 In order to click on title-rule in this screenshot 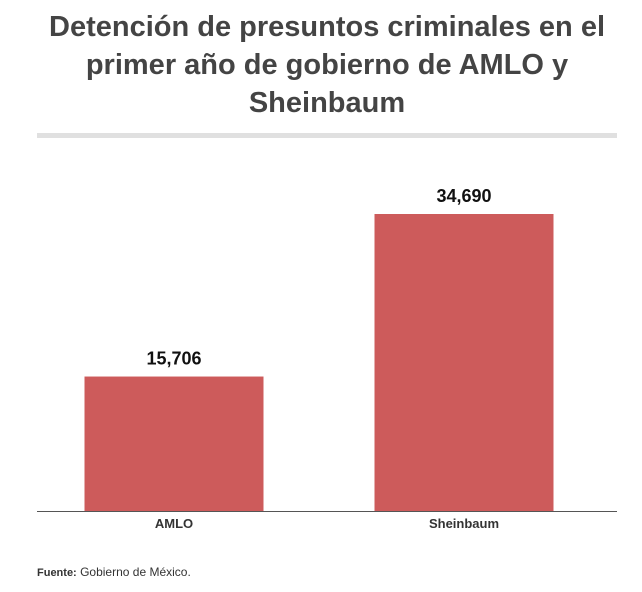, I will do `click(327, 135)`.